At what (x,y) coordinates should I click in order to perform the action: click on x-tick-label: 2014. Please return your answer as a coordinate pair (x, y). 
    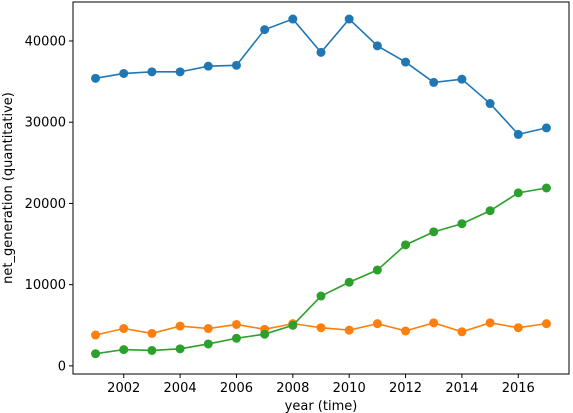
    Looking at the image, I should click on (461, 388).